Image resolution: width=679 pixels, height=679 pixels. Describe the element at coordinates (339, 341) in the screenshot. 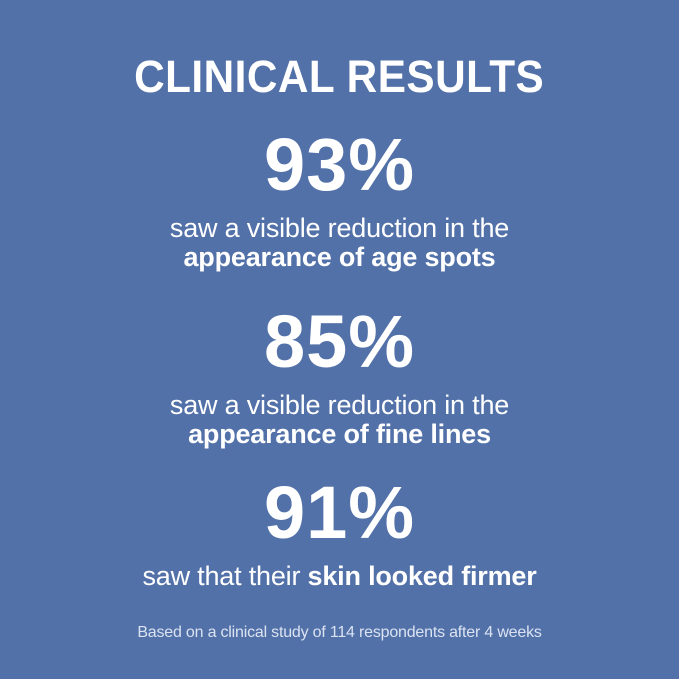

I see `stat-value-fine-lines: 85%` at that location.